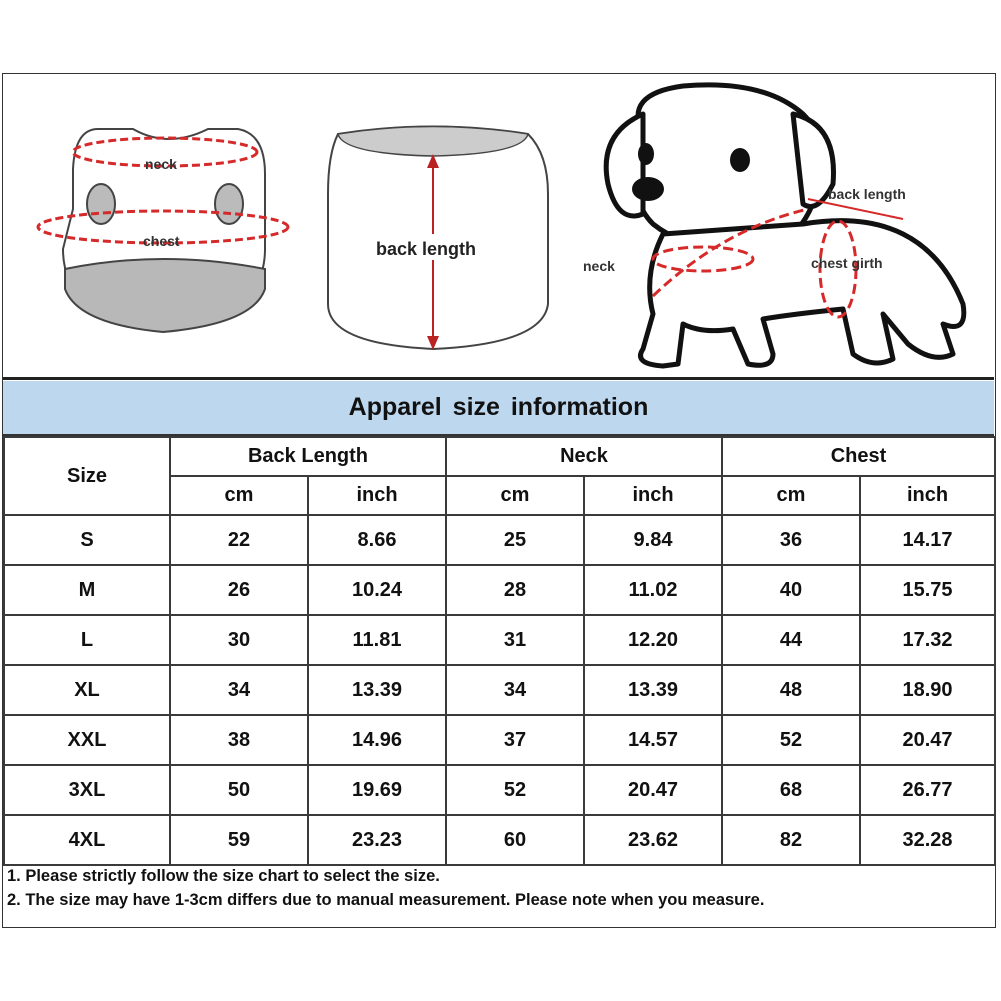  What do you see at coordinates (515, 640) in the screenshot?
I see `value-cell: 31` at bounding box center [515, 640].